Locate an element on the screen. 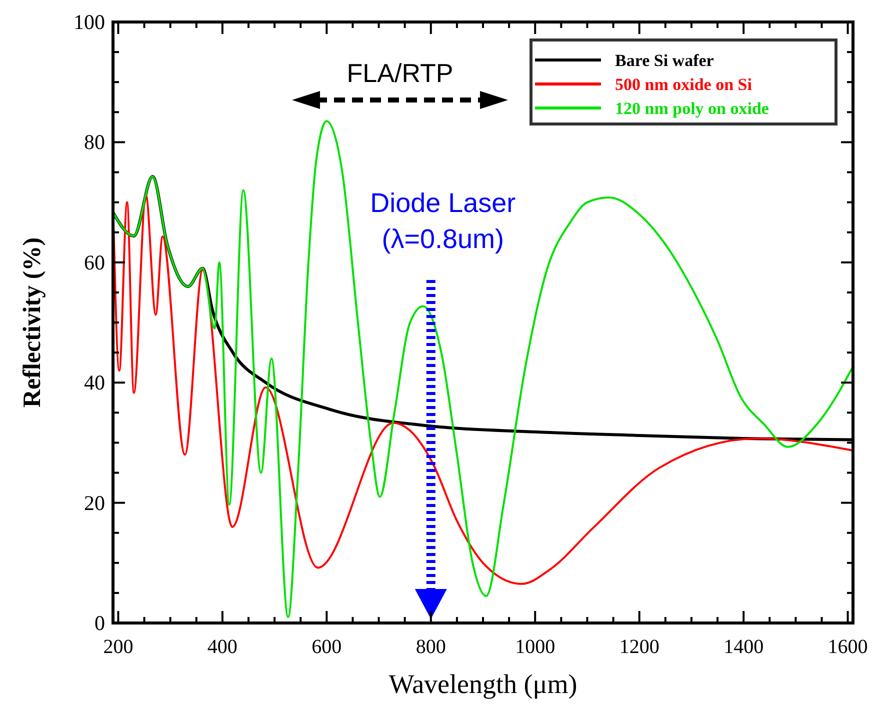 This screenshot has height=704, width=874. y-tick-label: 40 is located at coordinates (94, 382).